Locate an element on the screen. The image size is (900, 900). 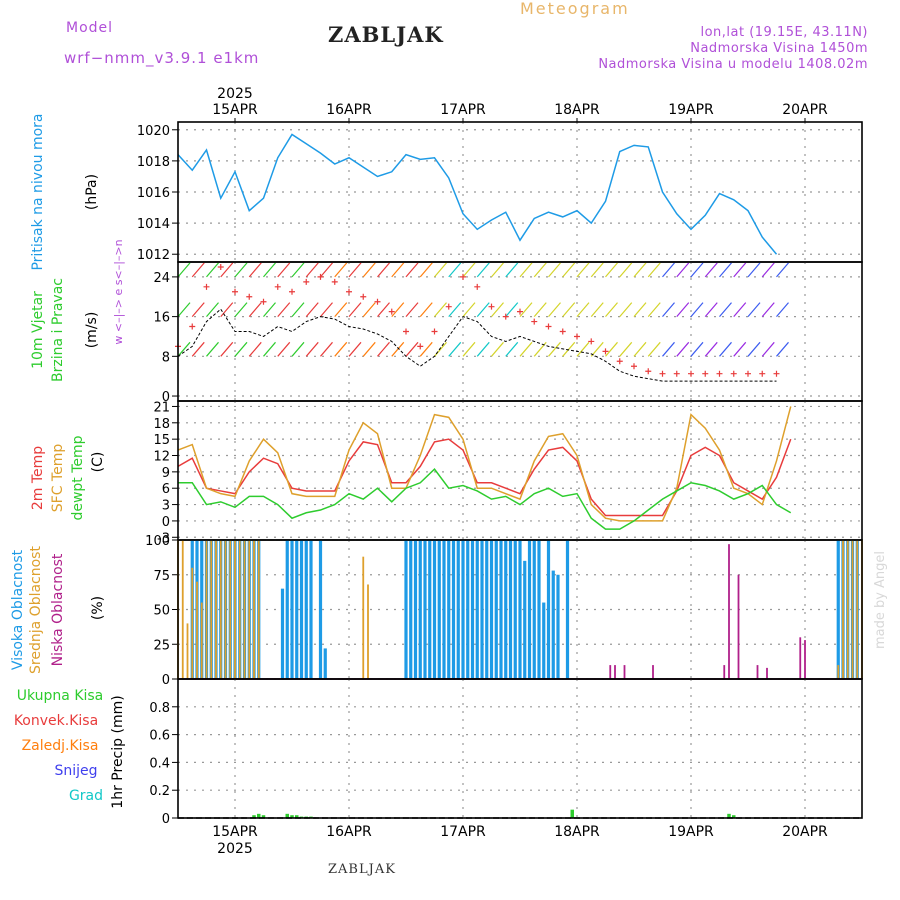
cloud-mid-axis-title: Srednja Oblacnost is located at coordinates (36, 610).